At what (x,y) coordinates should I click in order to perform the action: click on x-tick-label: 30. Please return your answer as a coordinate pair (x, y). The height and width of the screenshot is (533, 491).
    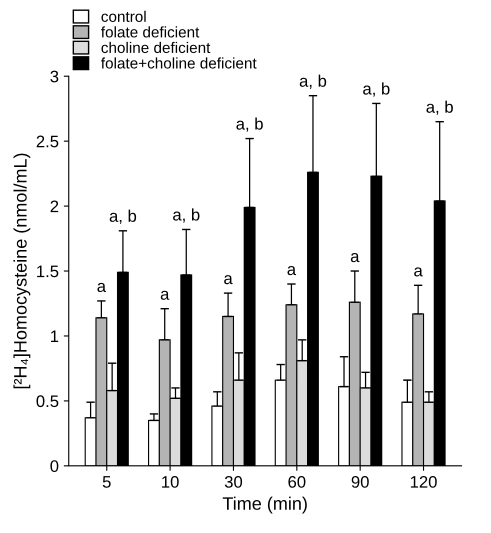
    Looking at the image, I should click on (233, 482).